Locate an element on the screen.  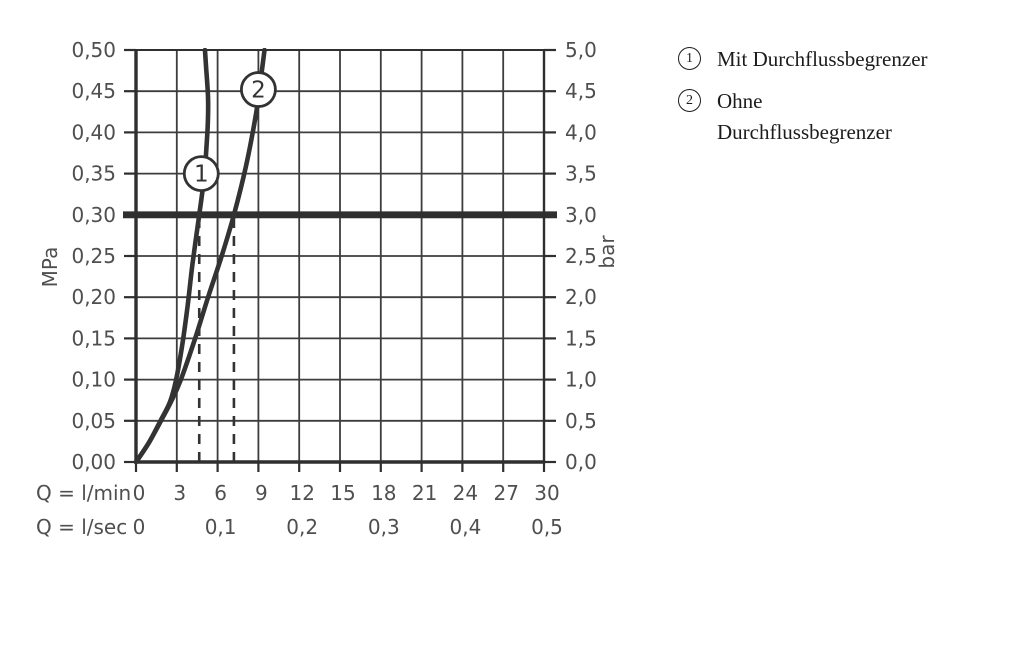
x-axis-lmin-tick-label: 0 is located at coordinates (139, 493).